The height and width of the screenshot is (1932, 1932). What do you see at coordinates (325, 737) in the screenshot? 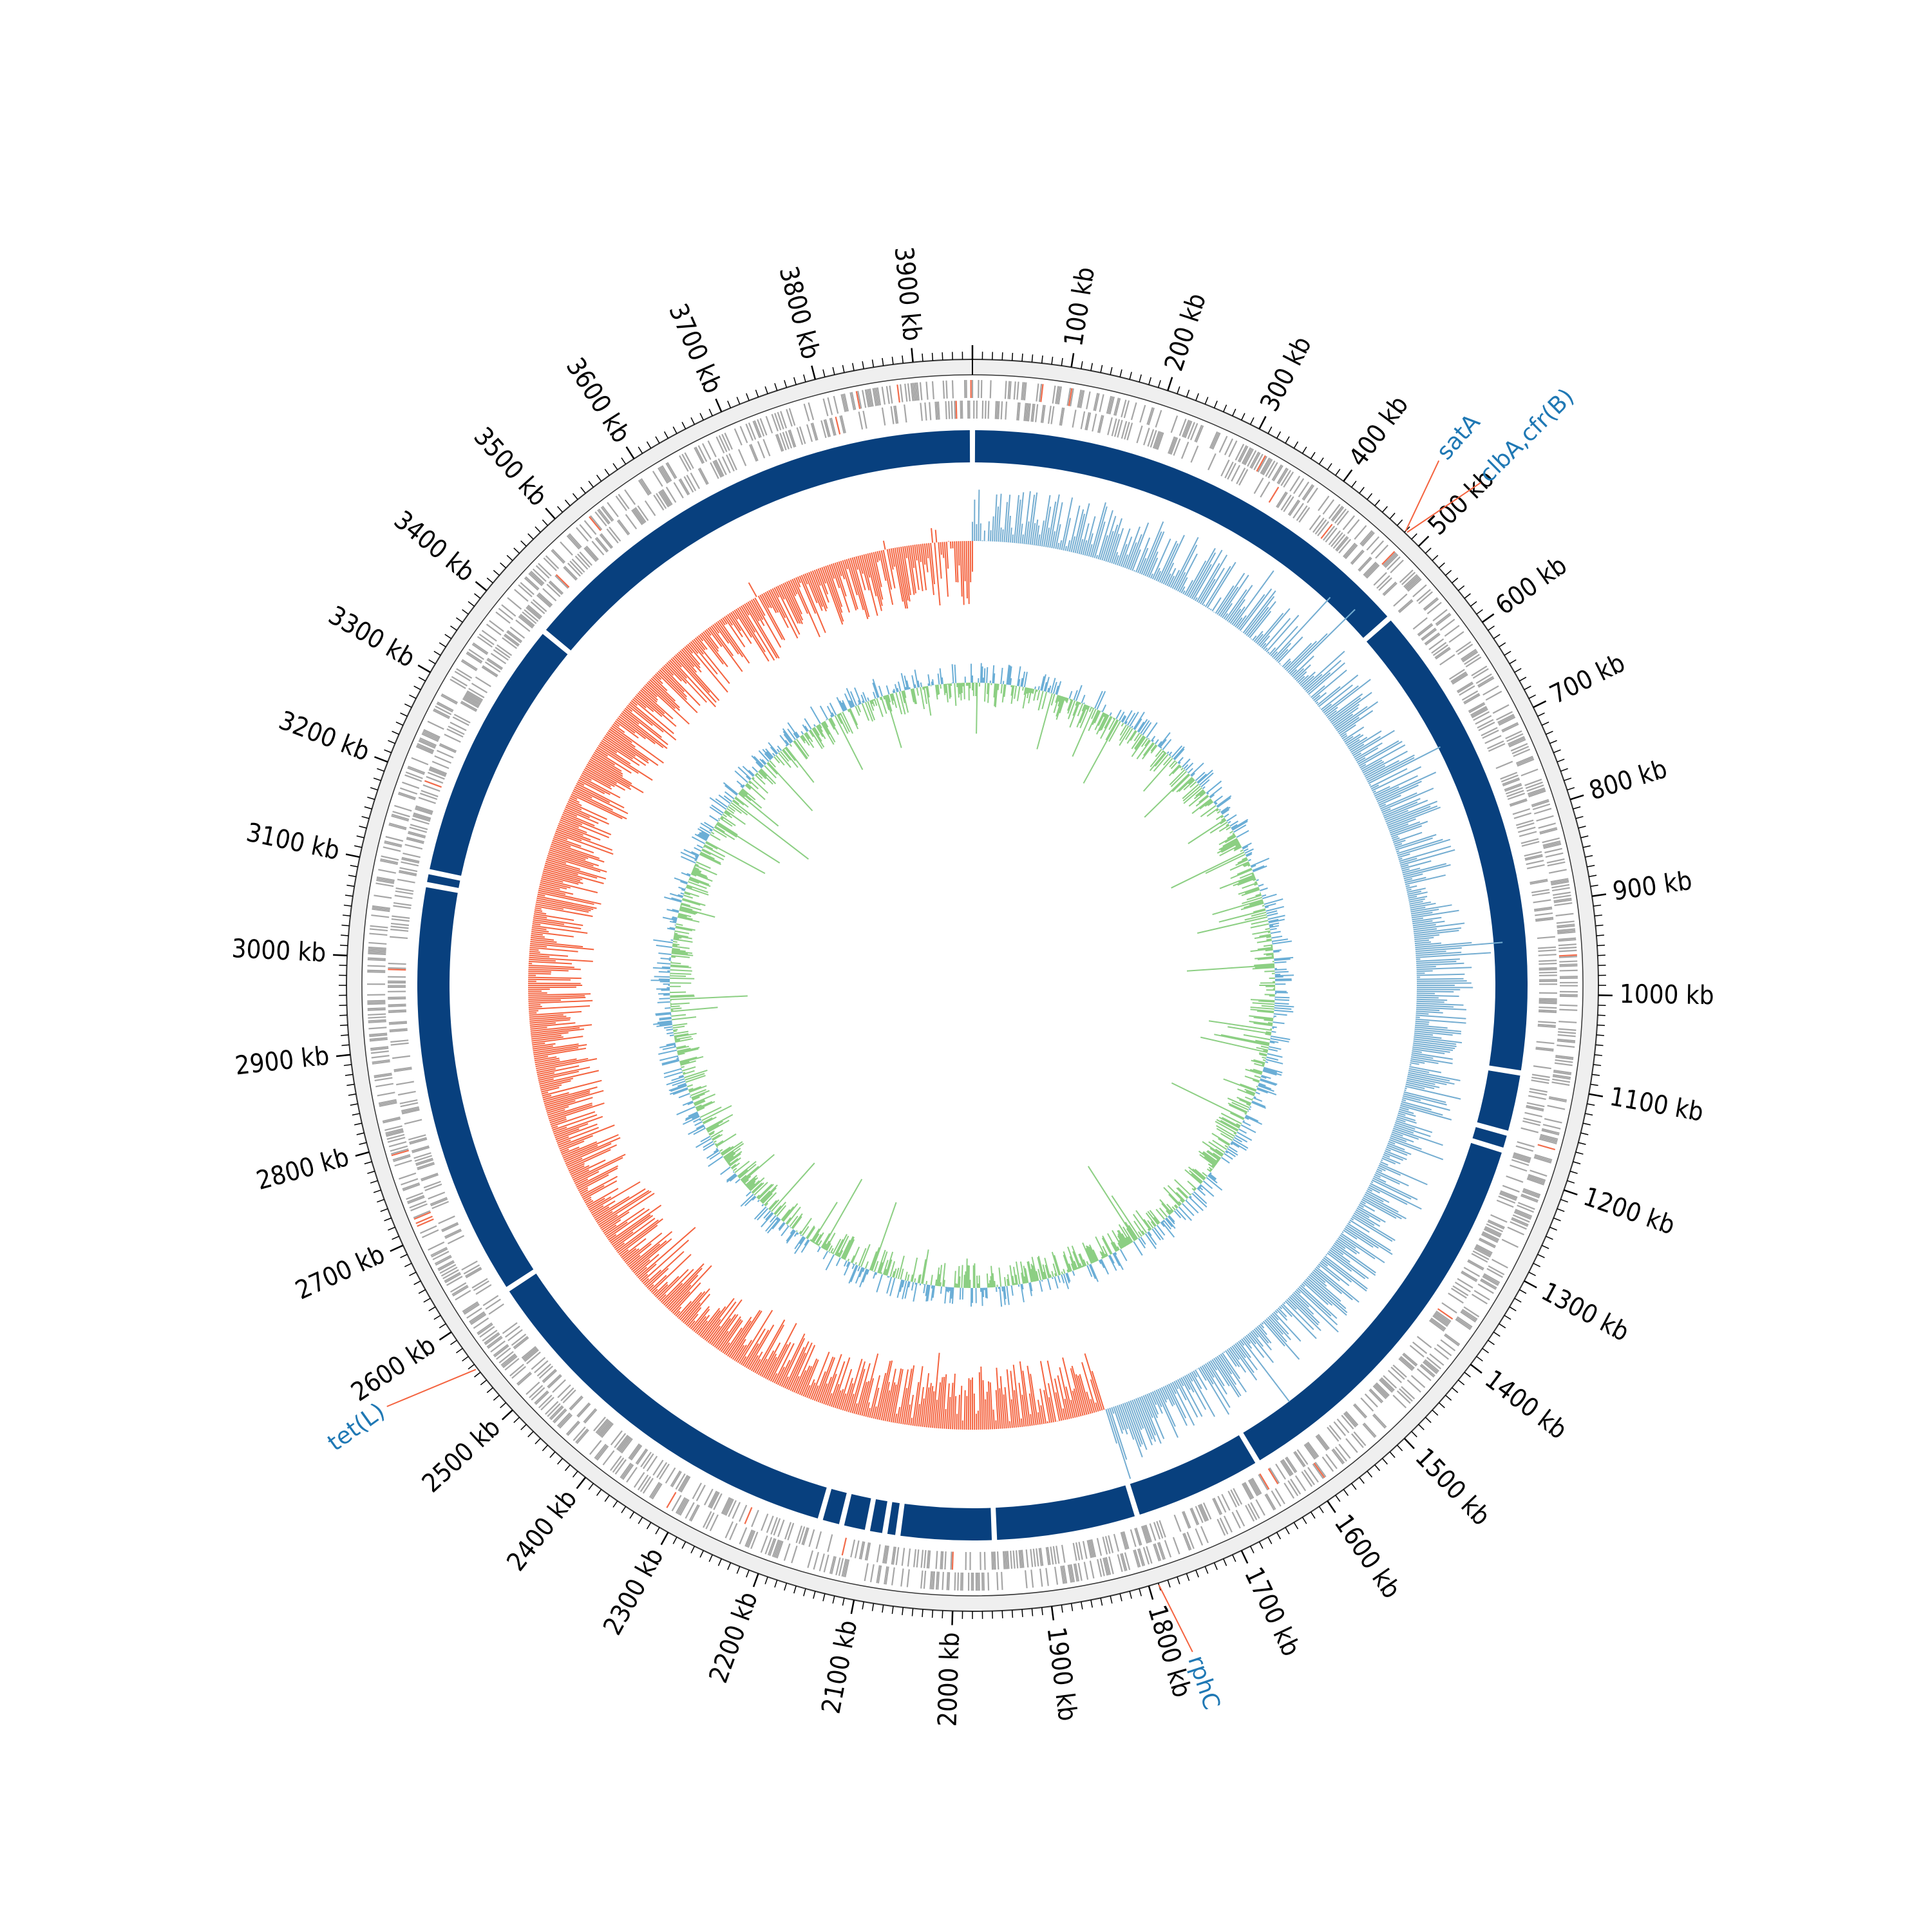
I see `tick-label: 3200 kb` at bounding box center [325, 737].